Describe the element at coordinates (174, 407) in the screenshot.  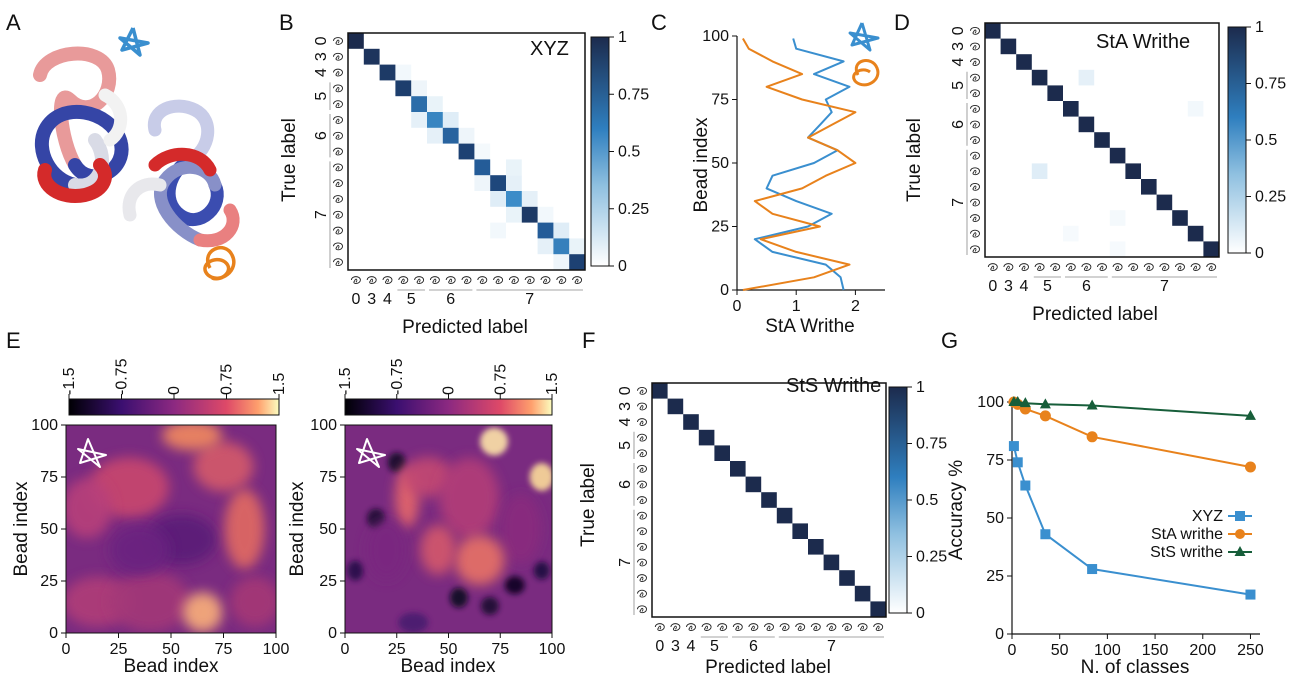
I see `e1-colorbar` at that location.